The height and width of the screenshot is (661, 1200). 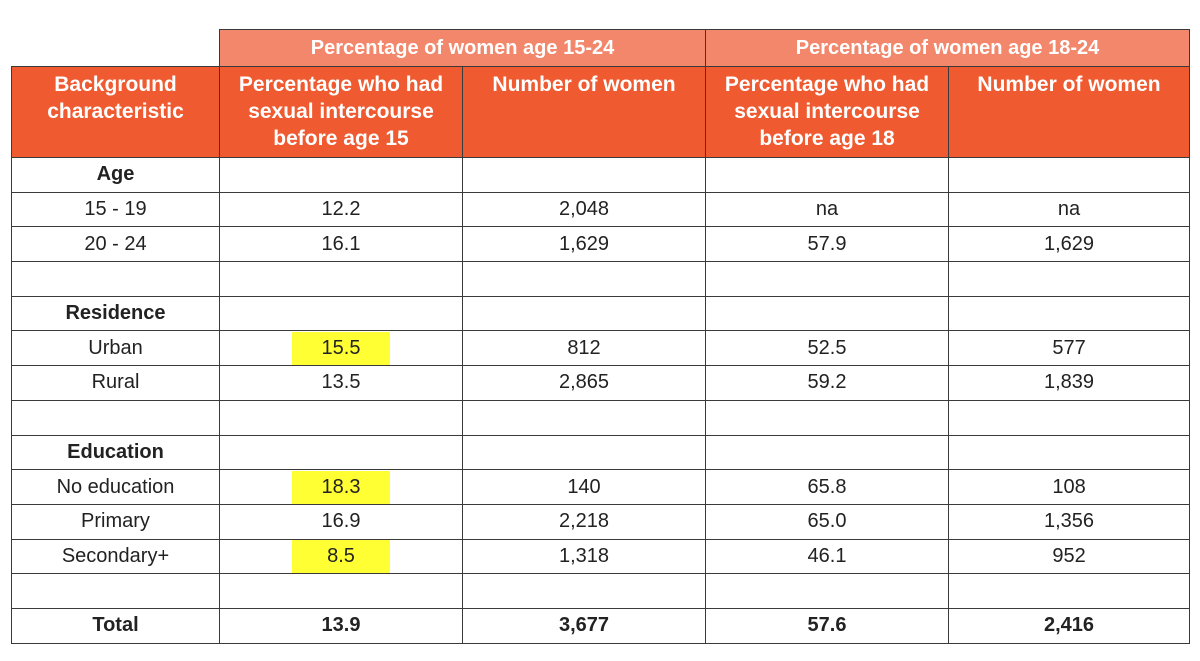 What do you see at coordinates (115, 244) in the screenshot?
I see `row-label: 20 - 24` at bounding box center [115, 244].